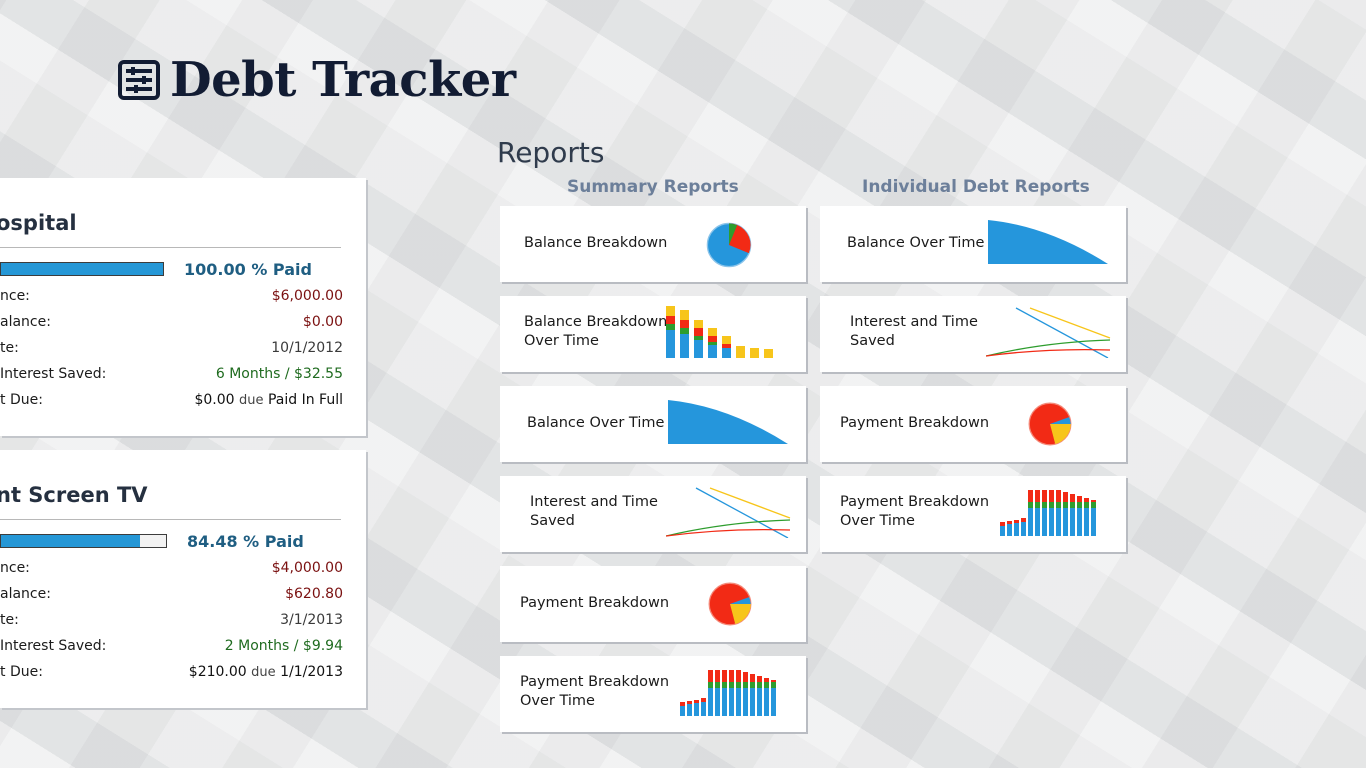 The width and height of the screenshot is (1366, 768). Describe the element at coordinates (311, 620) in the screenshot. I see `detail-value: 3/1/2013` at that location.